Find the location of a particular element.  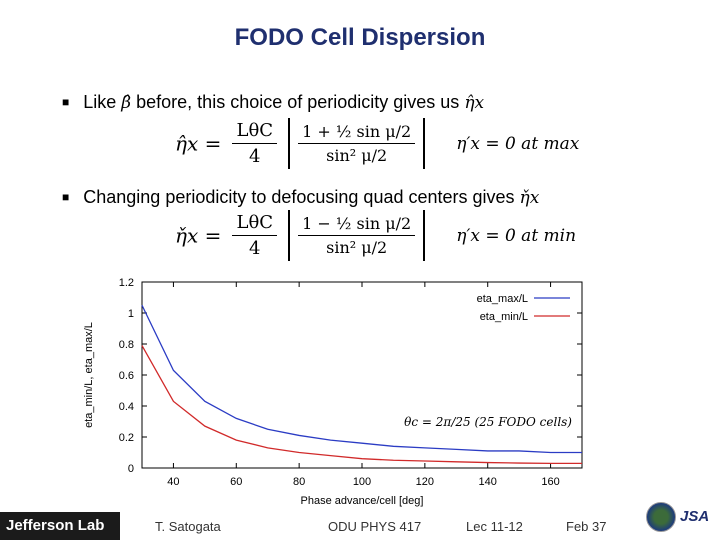

x-tick-label: 80 is located at coordinates (299, 482).